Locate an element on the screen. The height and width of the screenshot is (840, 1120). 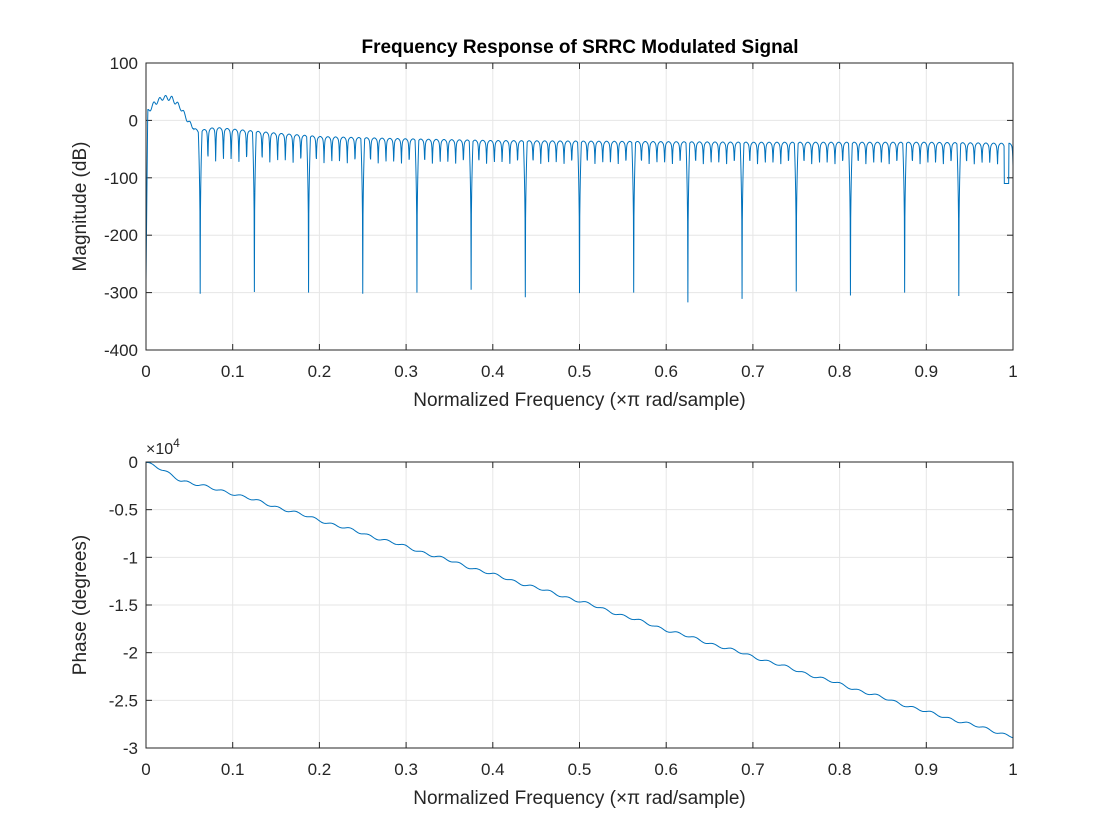
y-tick-label: -2.5 is located at coordinates (123, 700).